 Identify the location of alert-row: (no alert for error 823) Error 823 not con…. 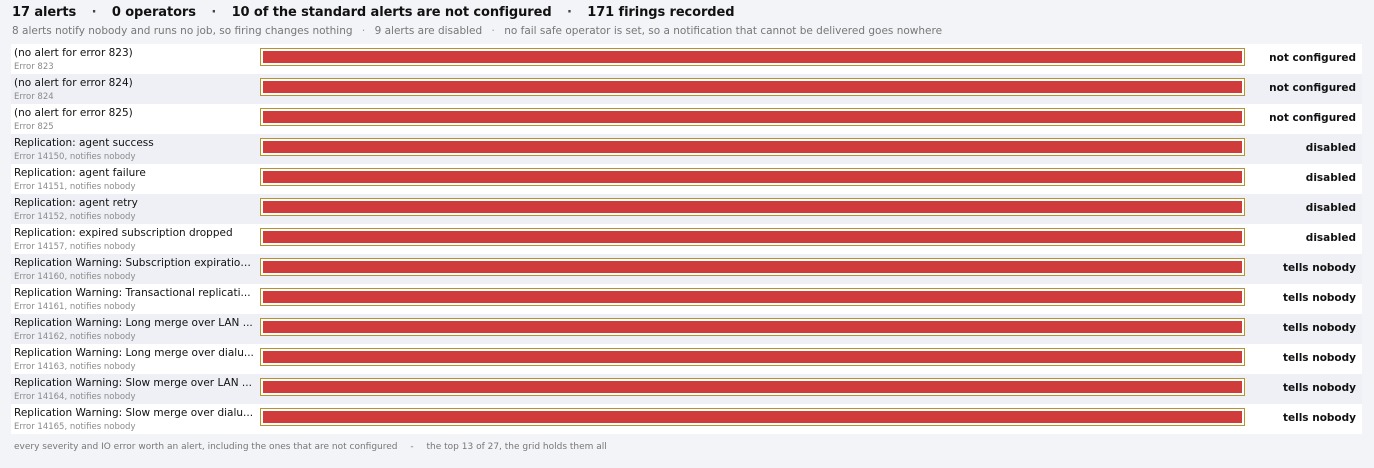
(686, 59).